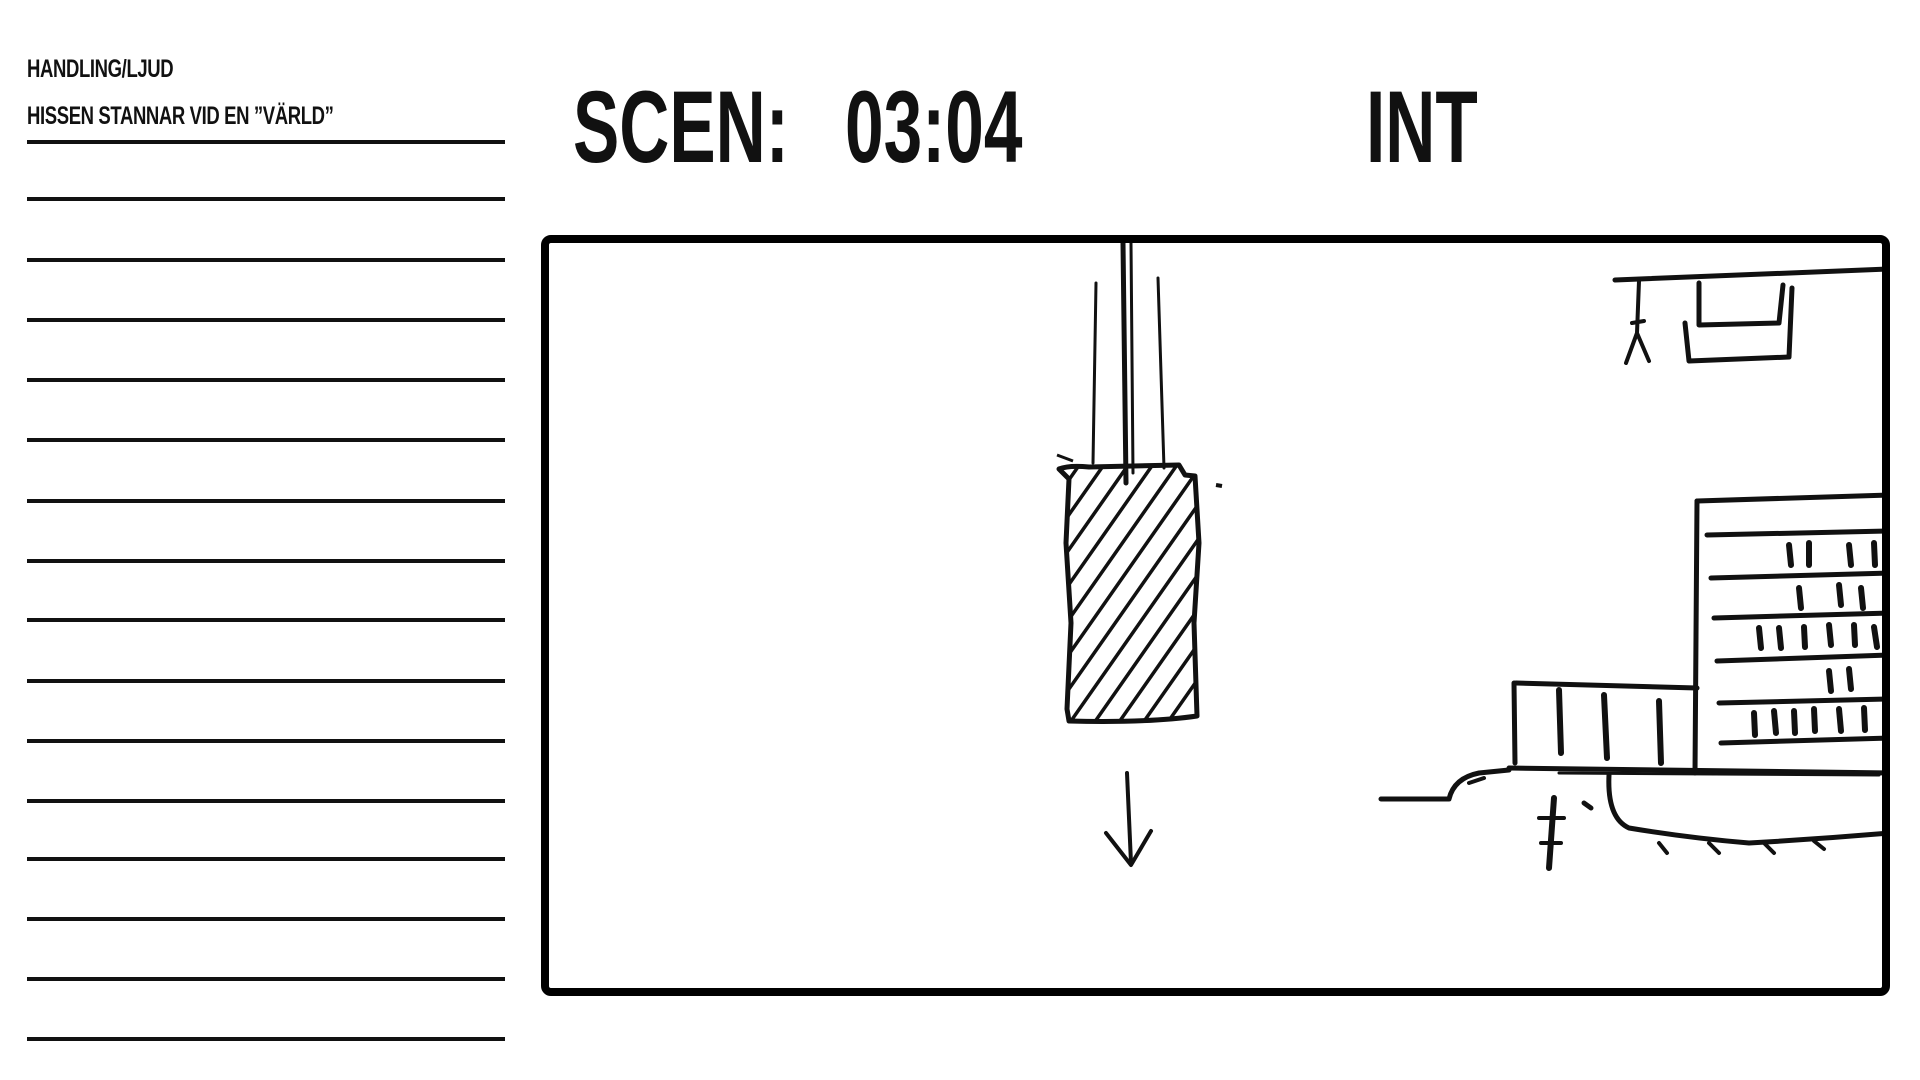 This screenshot has width=1920, height=1080. Describe the element at coordinates (1422, 127) in the screenshot. I see `int-ext-label: INT` at that location.